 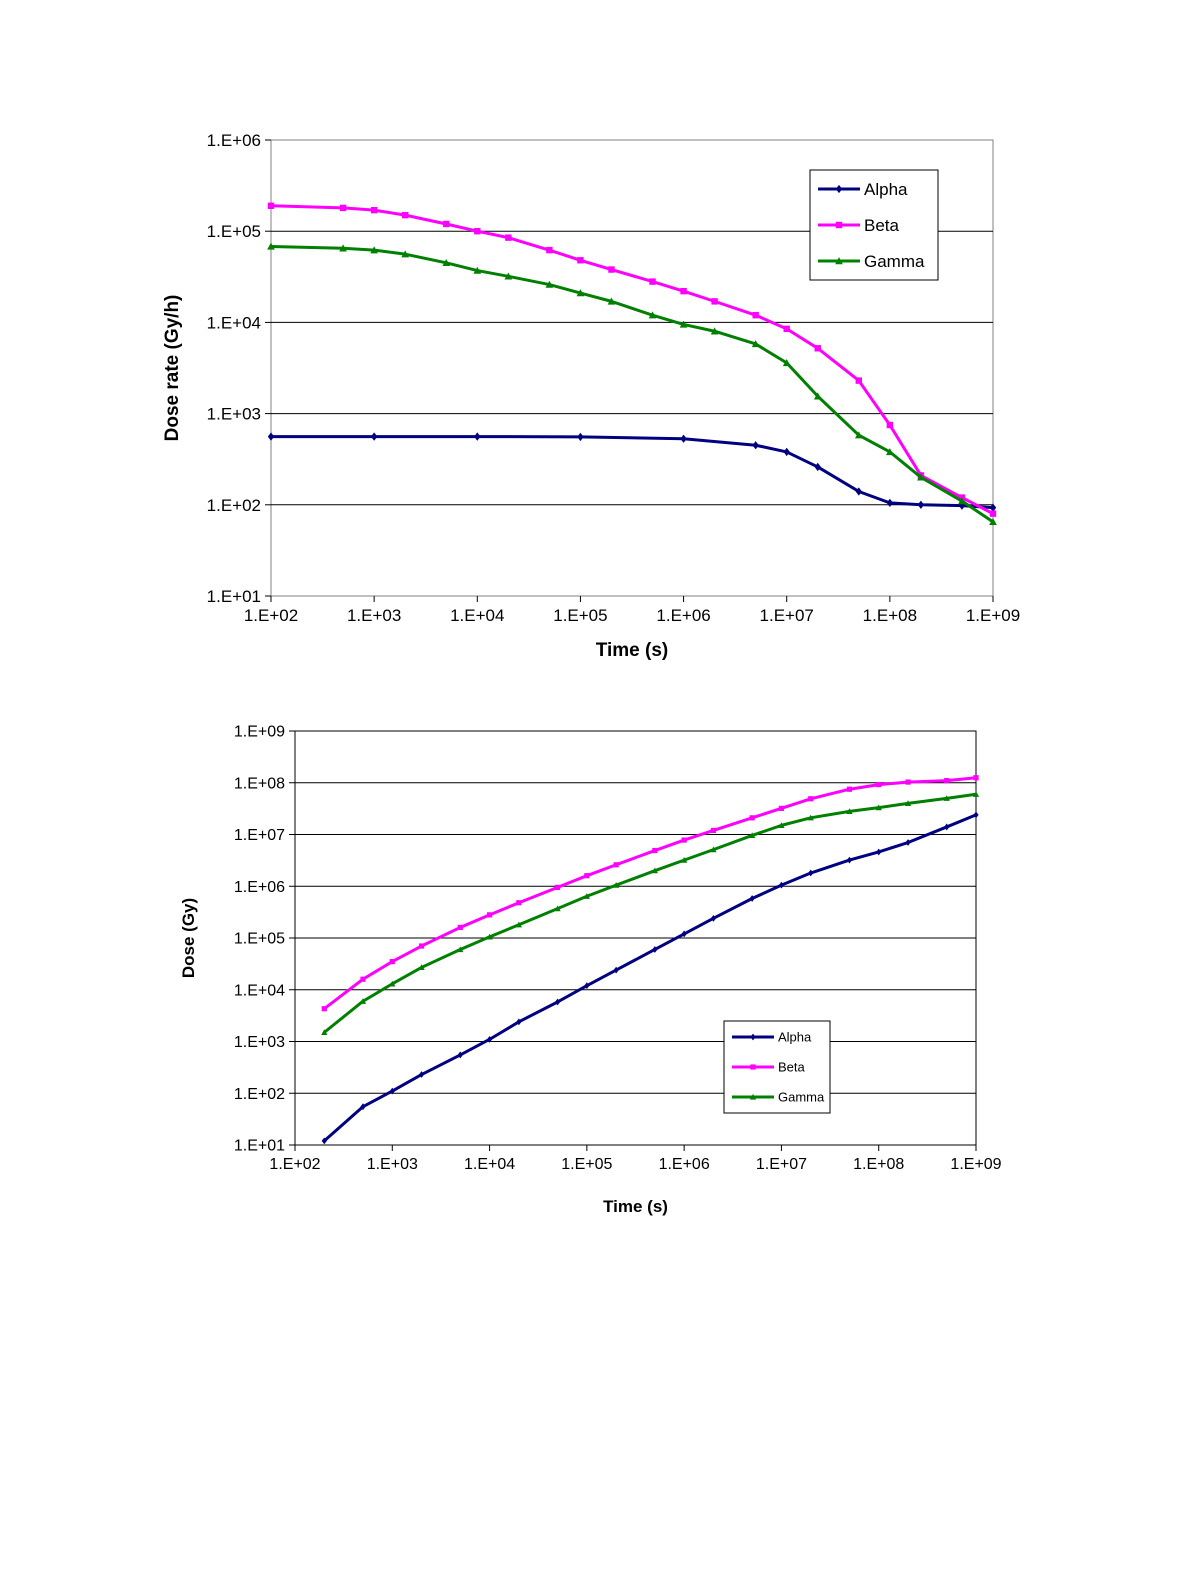 I want to click on y-tick-label: 1.E+02, so click(x=259, y=1094).